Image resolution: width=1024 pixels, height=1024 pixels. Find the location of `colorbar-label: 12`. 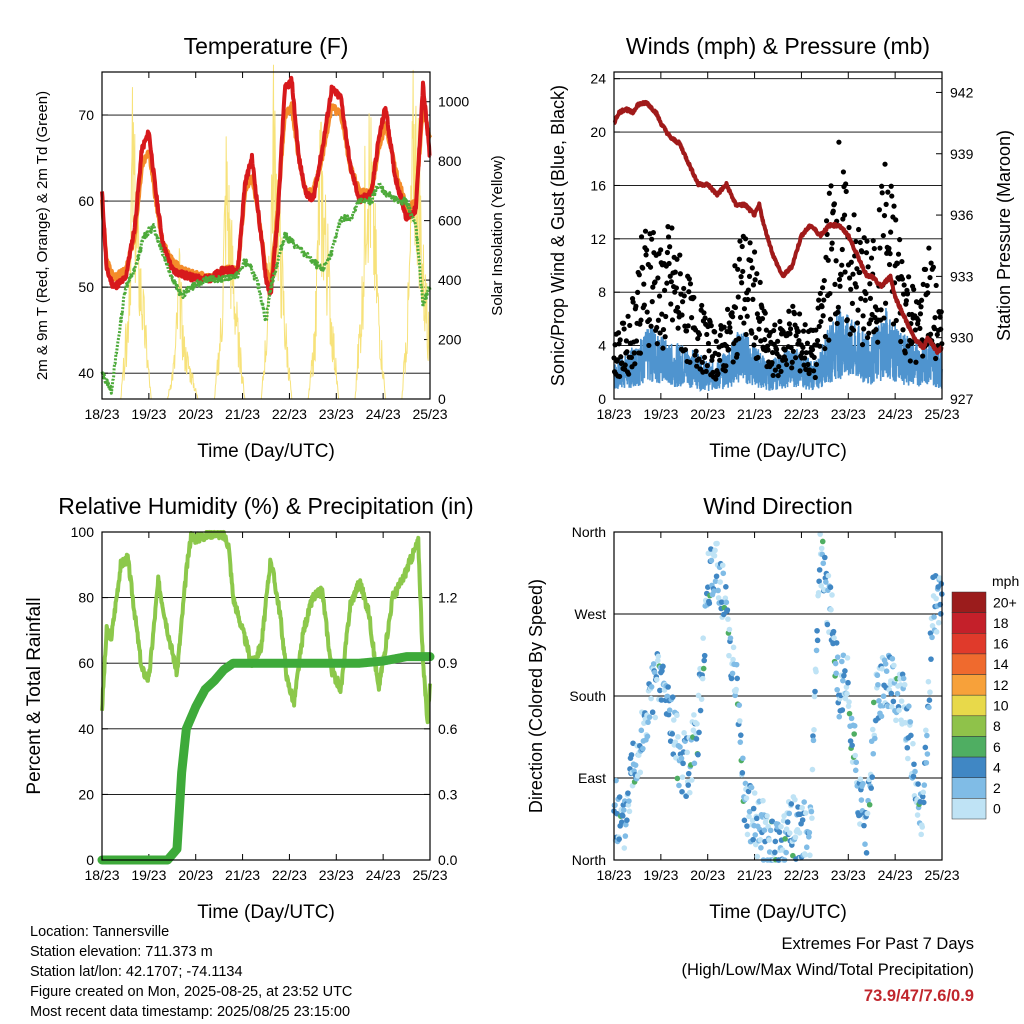

colorbar-label: 12 is located at coordinates (1001, 685).